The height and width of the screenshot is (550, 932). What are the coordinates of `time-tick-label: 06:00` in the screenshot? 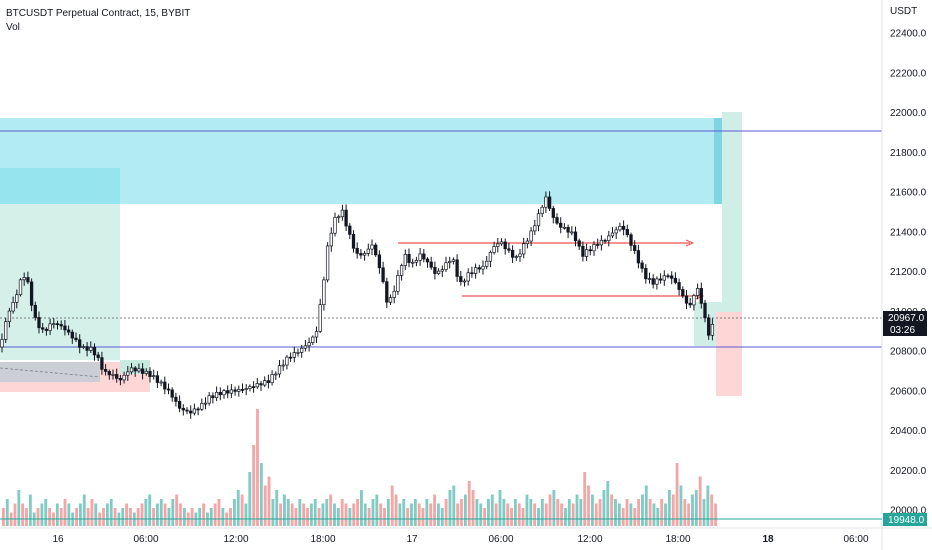 It's located at (500, 539).